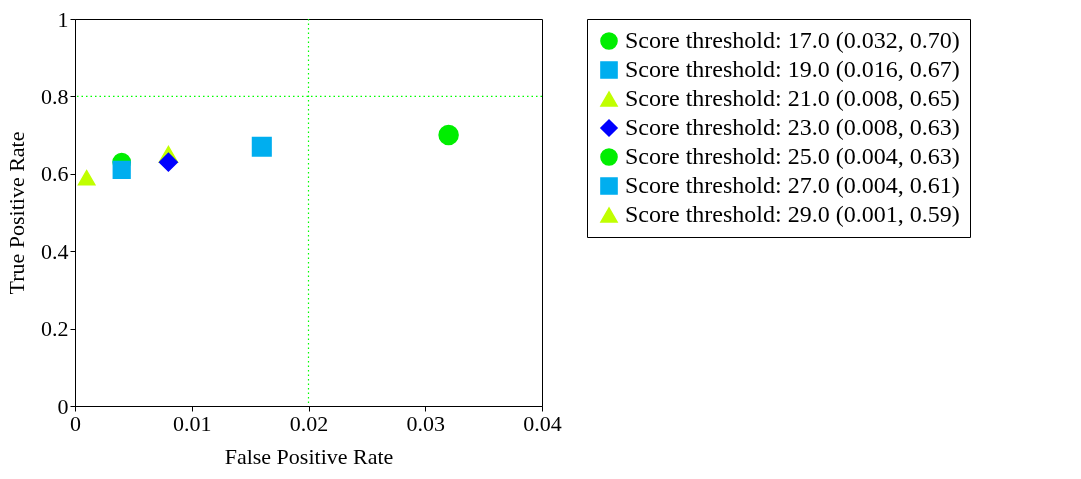 The image size is (1081, 479). Describe the element at coordinates (792, 98) in the screenshot. I see `legend-label: Score threshold: 21.0 (0.008, 0.65)` at that location.